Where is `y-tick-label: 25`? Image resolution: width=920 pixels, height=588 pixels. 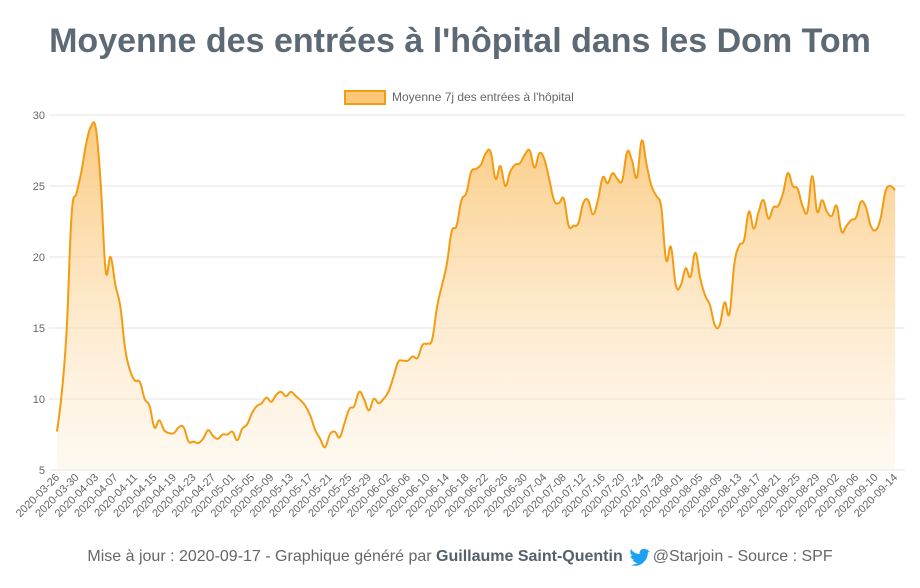
y-tick-label: 25 is located at coordinates (39, 187).